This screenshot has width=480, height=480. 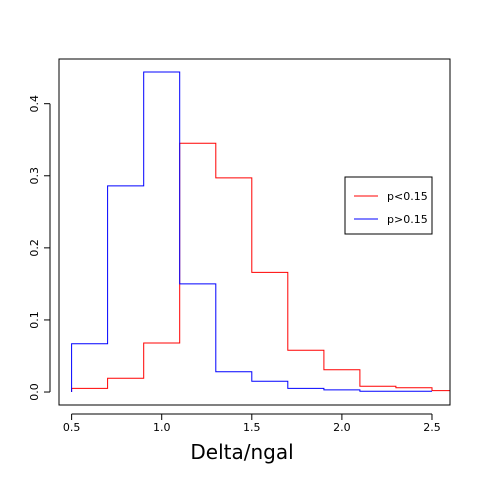 I want to click on y-tick-label: 0.0, so click(x=34, y=392).